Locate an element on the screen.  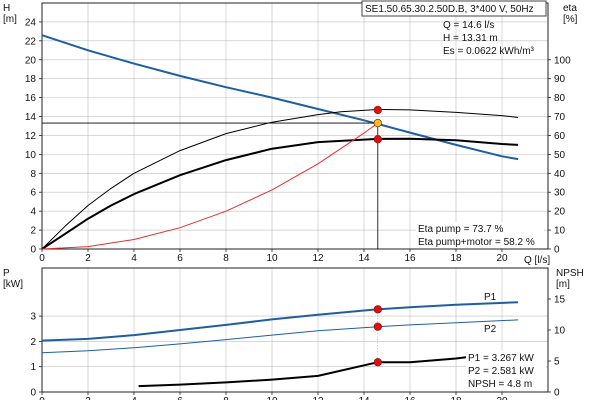
top-y-right-tick-label: 50 is located at coordinates (560, 155).